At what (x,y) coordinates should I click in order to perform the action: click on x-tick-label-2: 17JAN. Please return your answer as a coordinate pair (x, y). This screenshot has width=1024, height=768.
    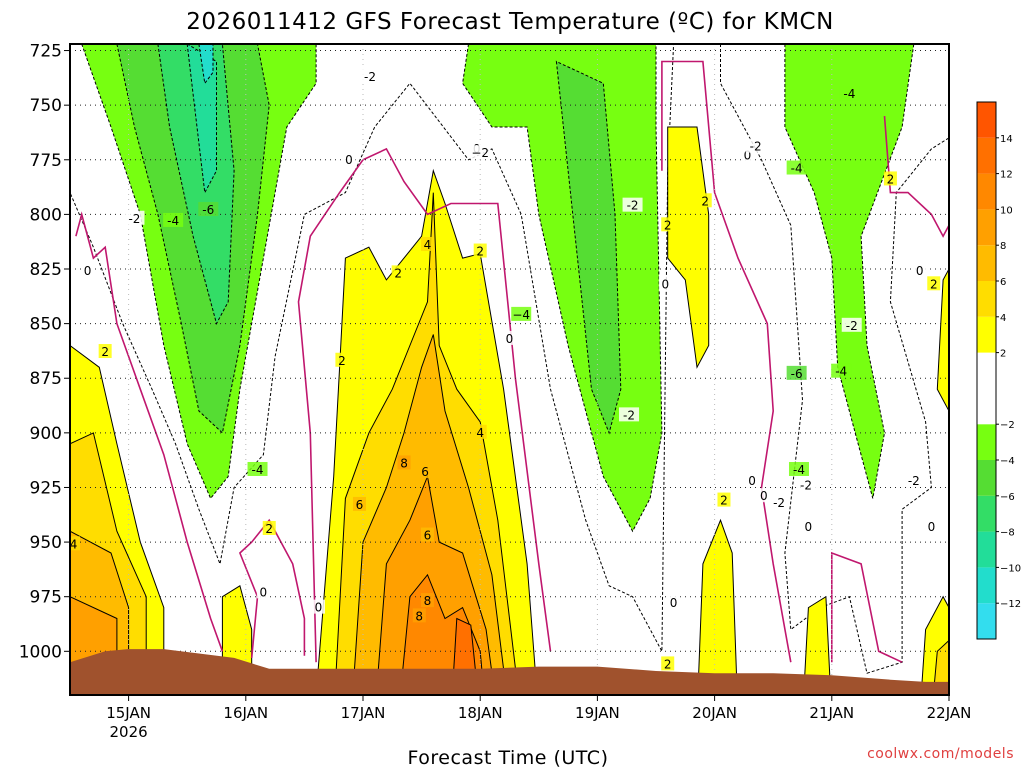
    Looking at the image, I should click on (363, 713).